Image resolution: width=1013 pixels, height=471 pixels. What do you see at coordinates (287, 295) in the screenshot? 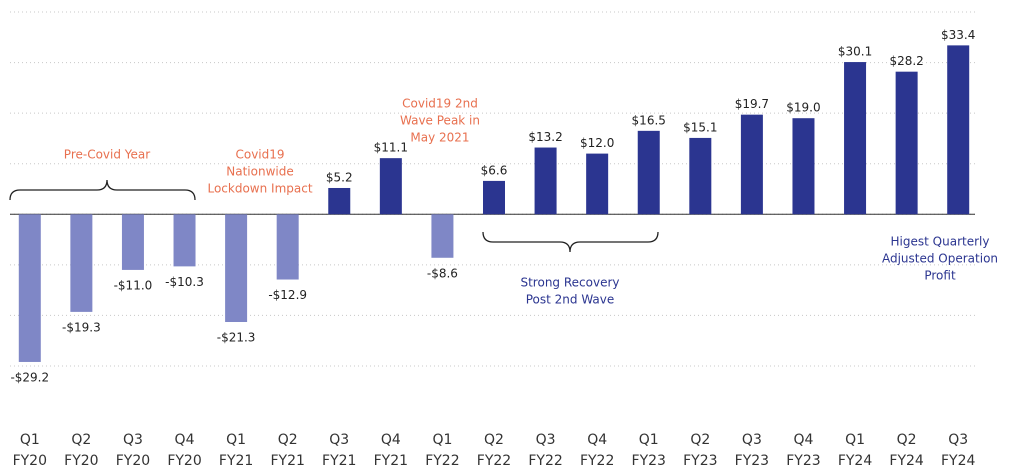
I see `data-label: -$12.9` at bounding box center [287, 295].